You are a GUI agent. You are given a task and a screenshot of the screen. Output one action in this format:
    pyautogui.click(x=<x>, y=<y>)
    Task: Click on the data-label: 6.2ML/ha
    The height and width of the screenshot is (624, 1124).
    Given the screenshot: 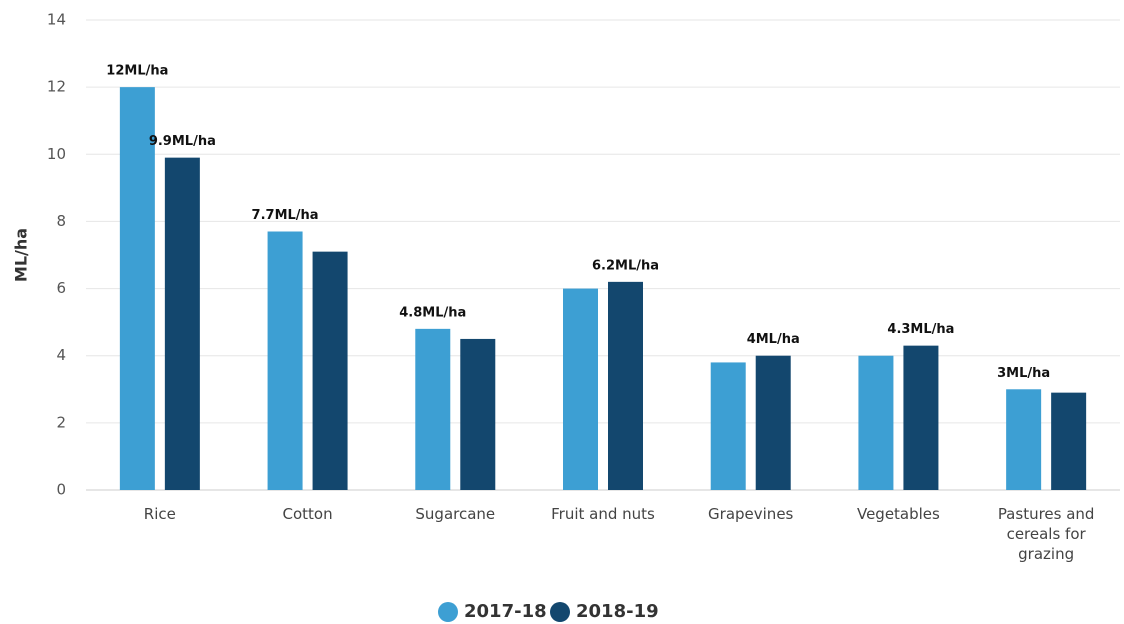 What is the action you would take?
    pyautogui.click(x=625, y=265)
    